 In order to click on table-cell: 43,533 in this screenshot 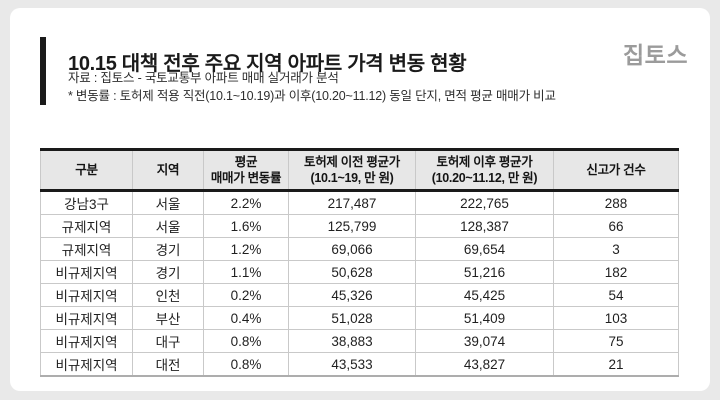, I will do `click(352, 364)`.